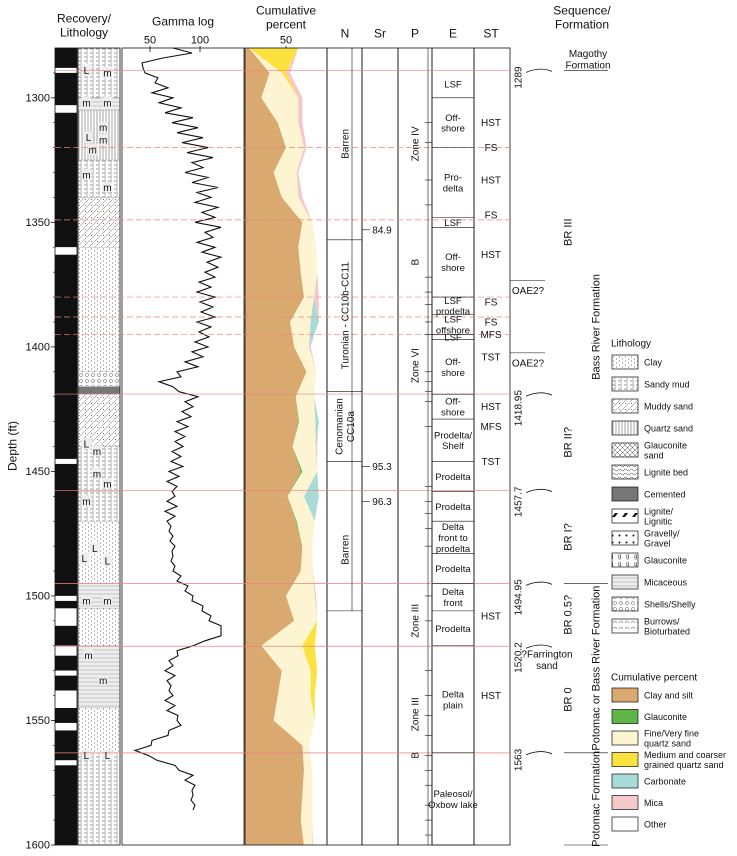 The width and height of the screenshot is (737, 856). What do you see at coordinates (654, 678) in the screenshot?
I see `cumulative-legend-title: Cumulative percent` at bounding box center [654, 678].